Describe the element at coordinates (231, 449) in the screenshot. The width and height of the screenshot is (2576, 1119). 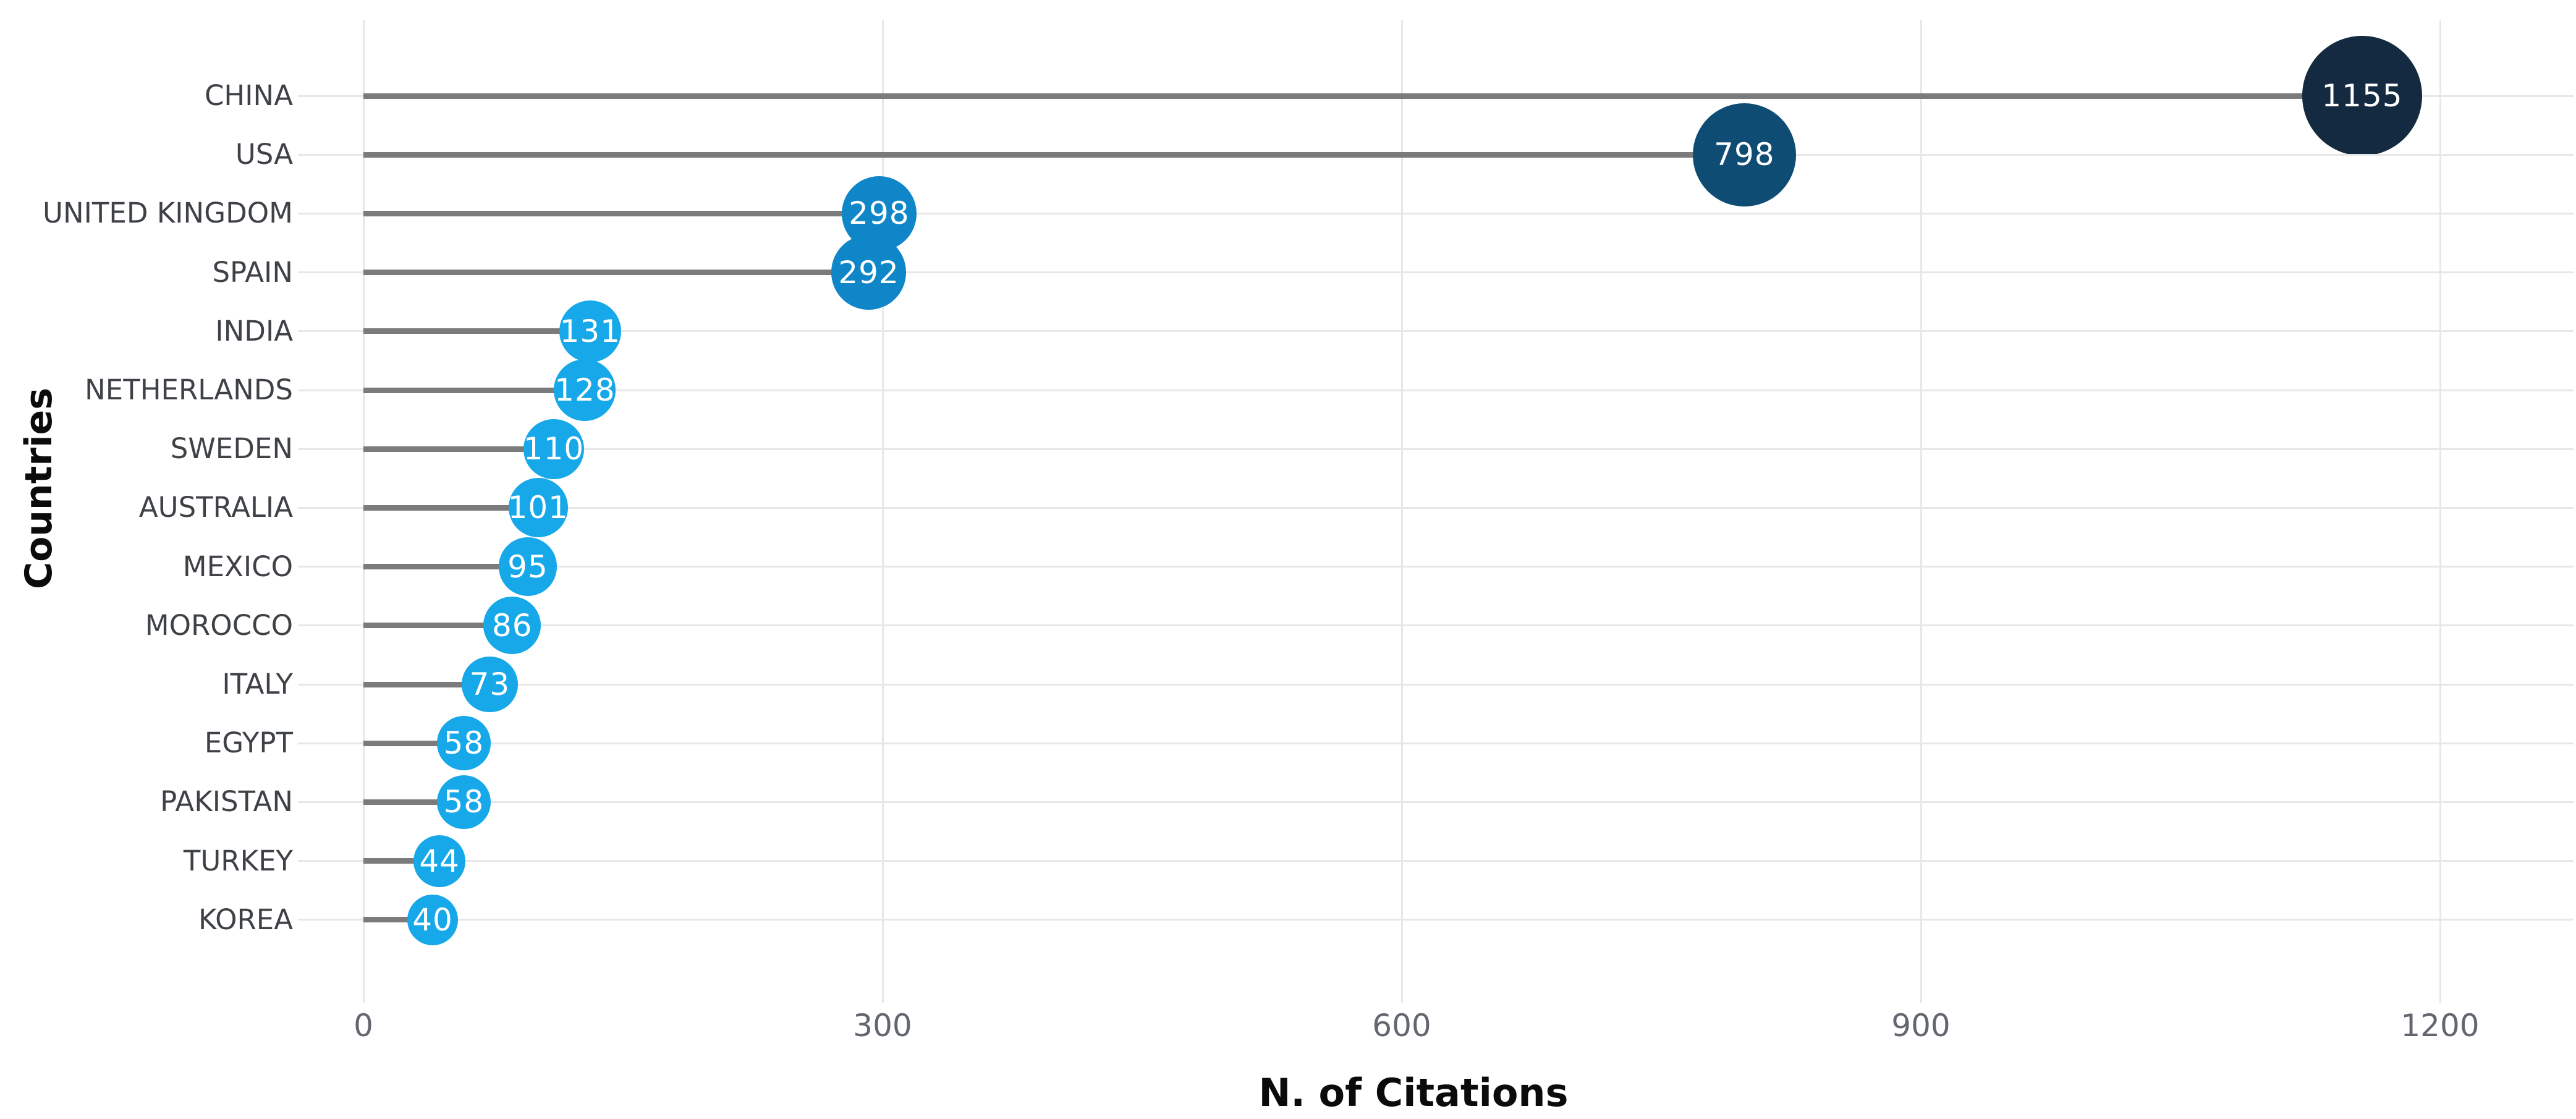
I see `category-label: SWEDEN` at that location.